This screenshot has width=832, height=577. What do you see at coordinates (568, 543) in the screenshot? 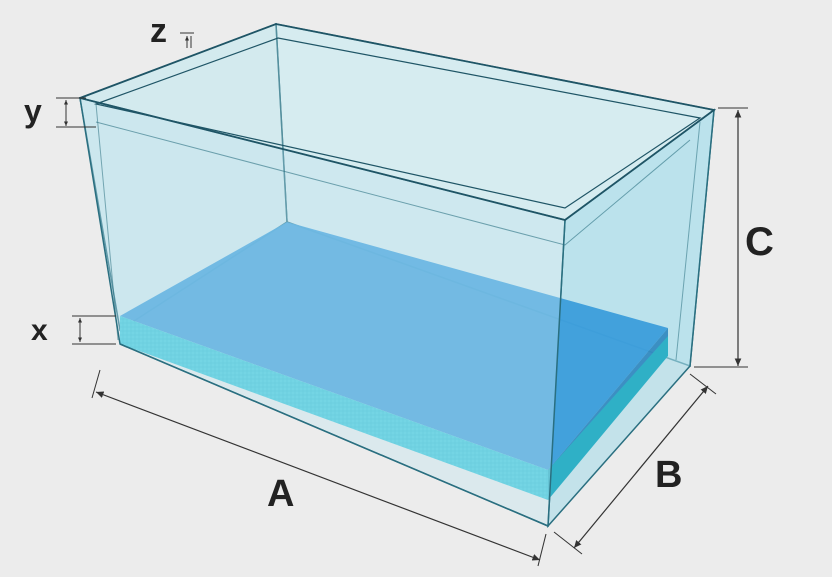
I see `extension-b-bottom` at bounding box center [568, 543].